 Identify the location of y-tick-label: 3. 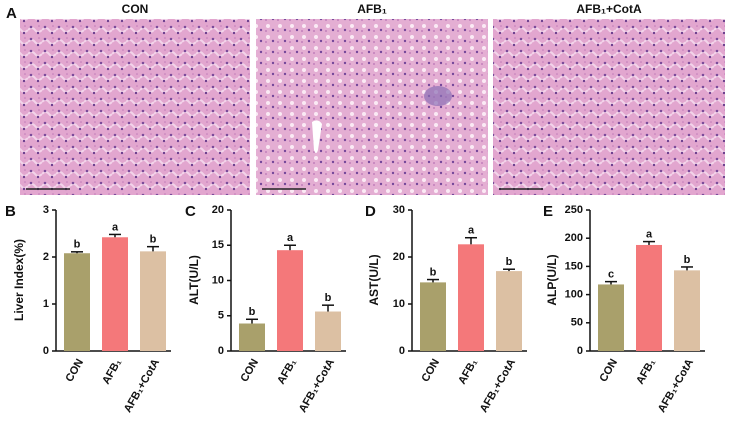
(46, 210).